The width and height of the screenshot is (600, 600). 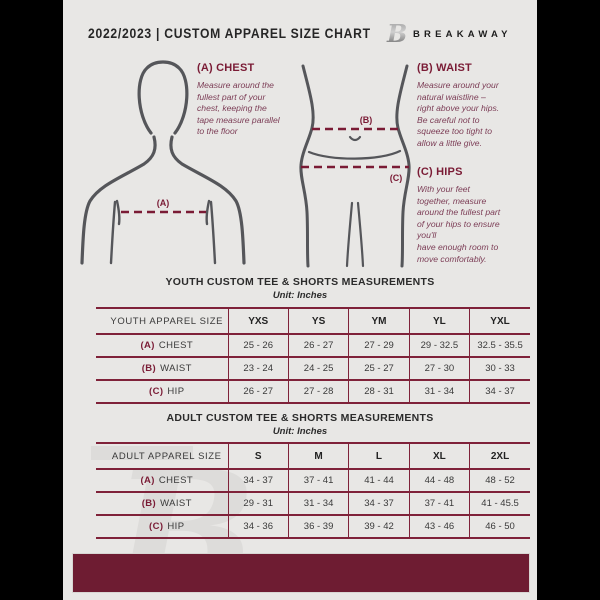 I want to click on chest-line-label: (A), so click(x=163, y=203).